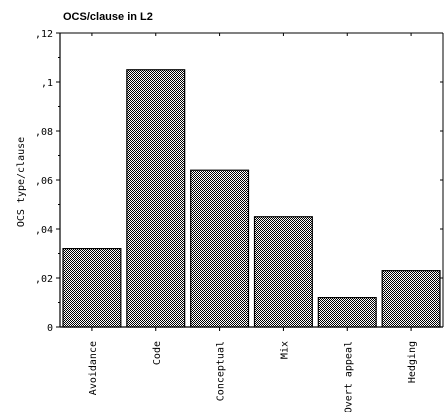 The width and height of the screenshot is (444, 412). Describe the element at coordinates (156, 198) in the screenshot. I see `bar-code` at that location.